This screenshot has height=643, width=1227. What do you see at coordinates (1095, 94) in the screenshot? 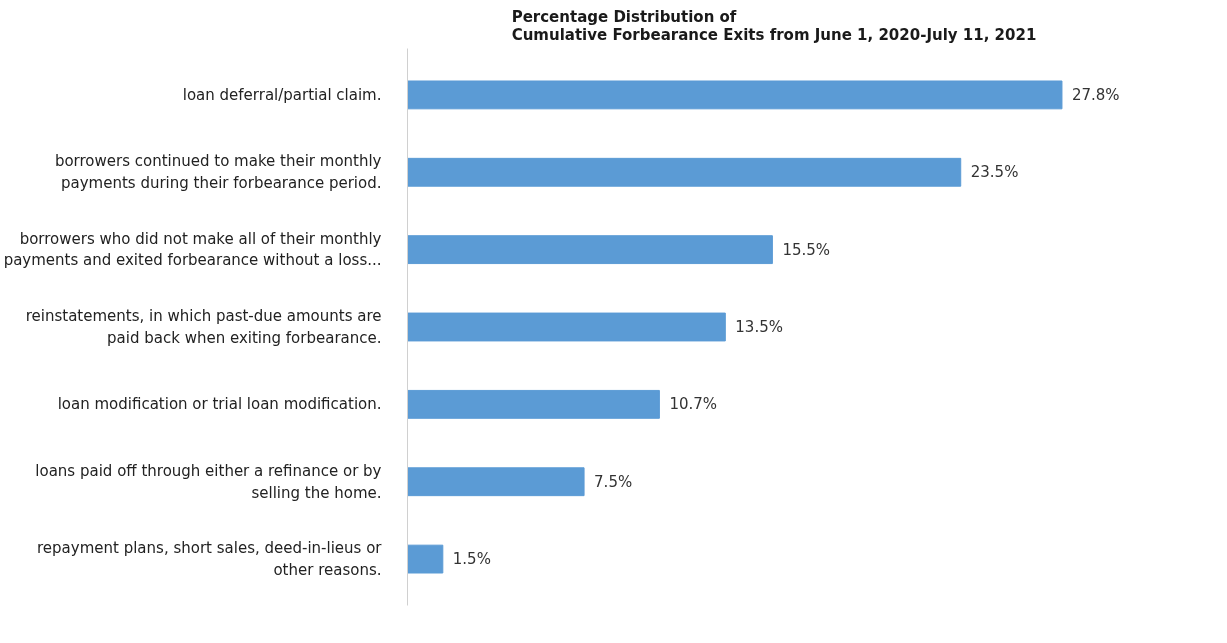
I see `data-label: 27.8%` at bounding box center [1095, 94].